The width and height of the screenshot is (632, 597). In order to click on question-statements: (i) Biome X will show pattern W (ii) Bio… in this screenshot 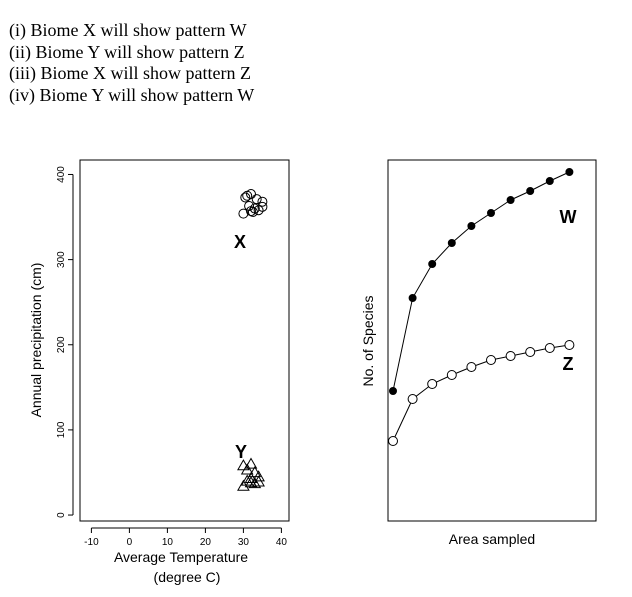, I will do `click(131, 63)`.